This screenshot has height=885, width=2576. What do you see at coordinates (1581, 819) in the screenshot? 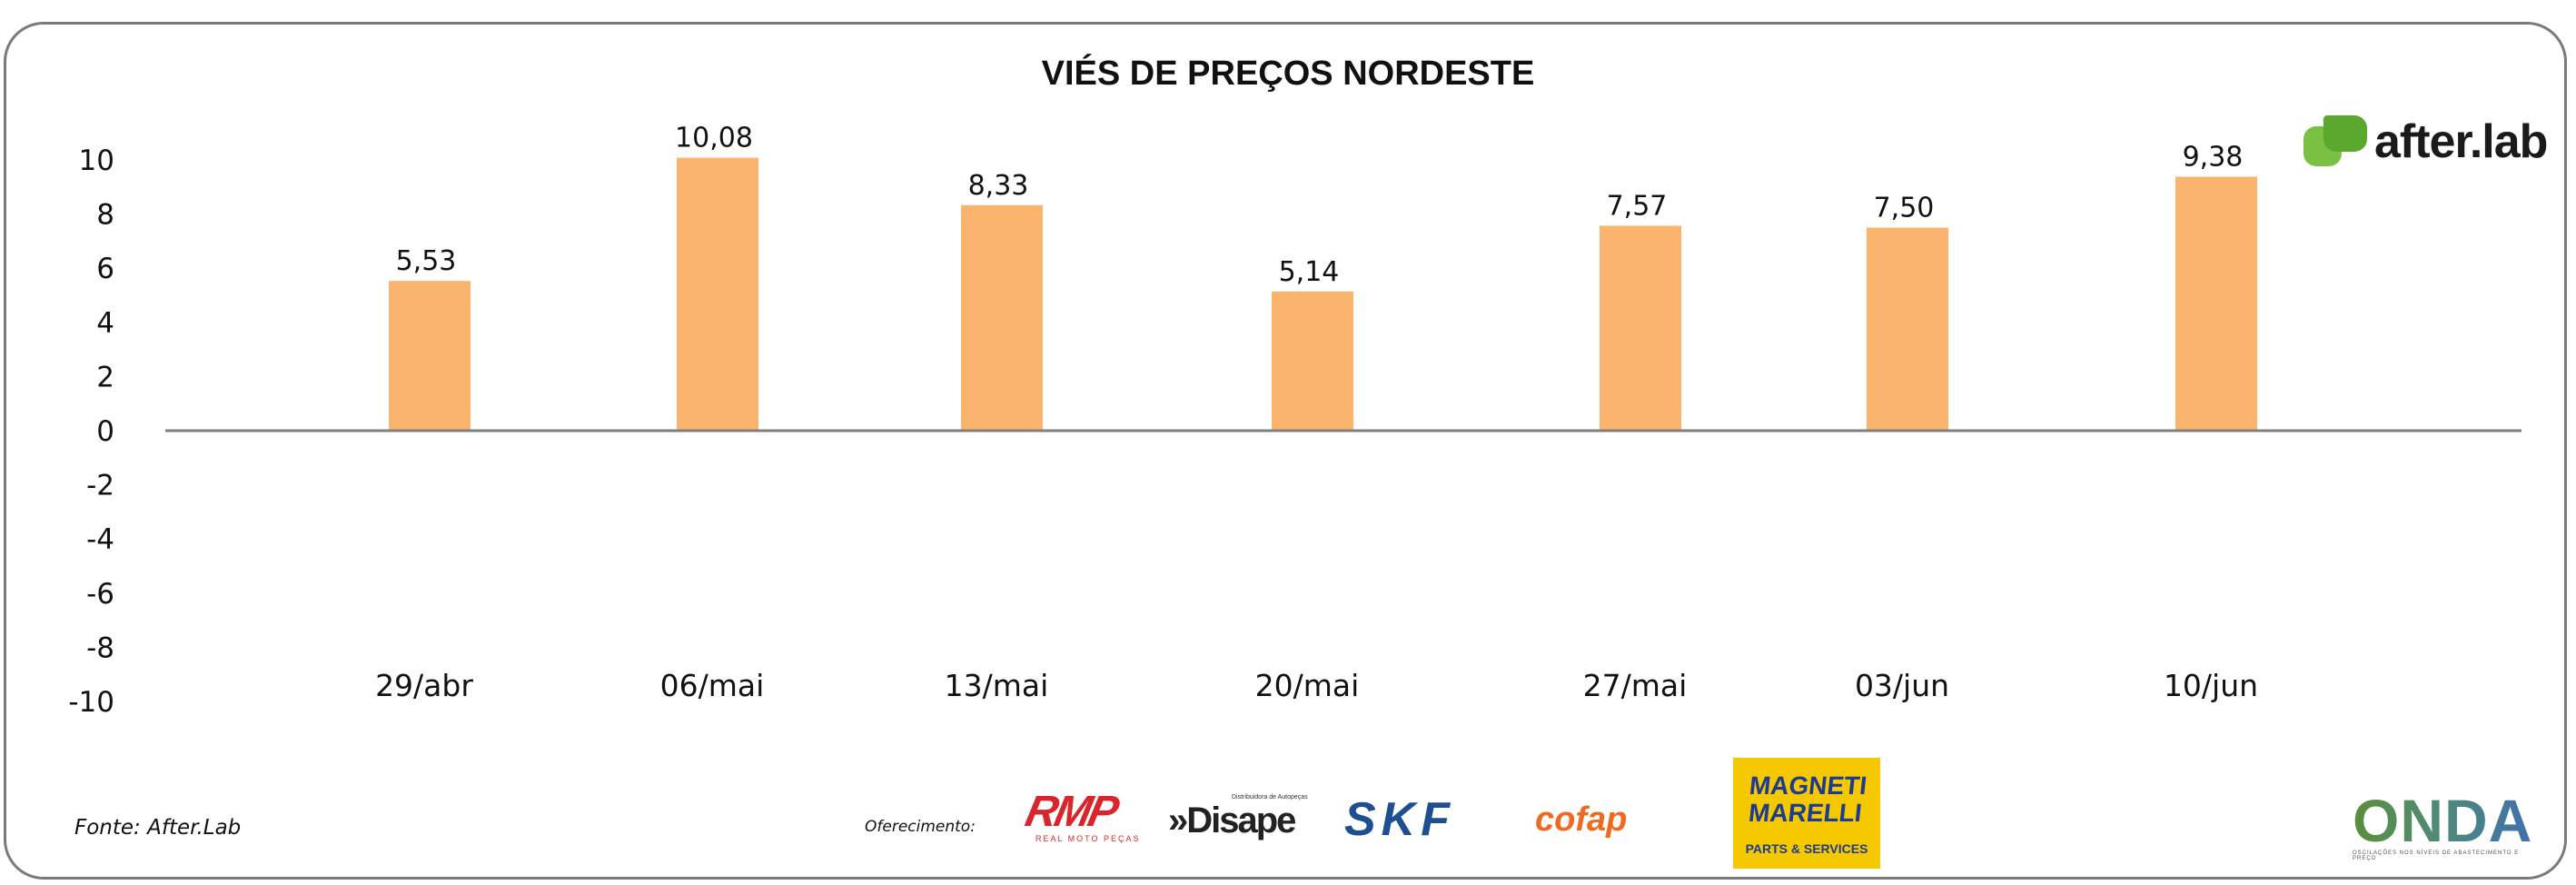
I see `cofap-logo: cofap` at bounding box center [1581, 819].